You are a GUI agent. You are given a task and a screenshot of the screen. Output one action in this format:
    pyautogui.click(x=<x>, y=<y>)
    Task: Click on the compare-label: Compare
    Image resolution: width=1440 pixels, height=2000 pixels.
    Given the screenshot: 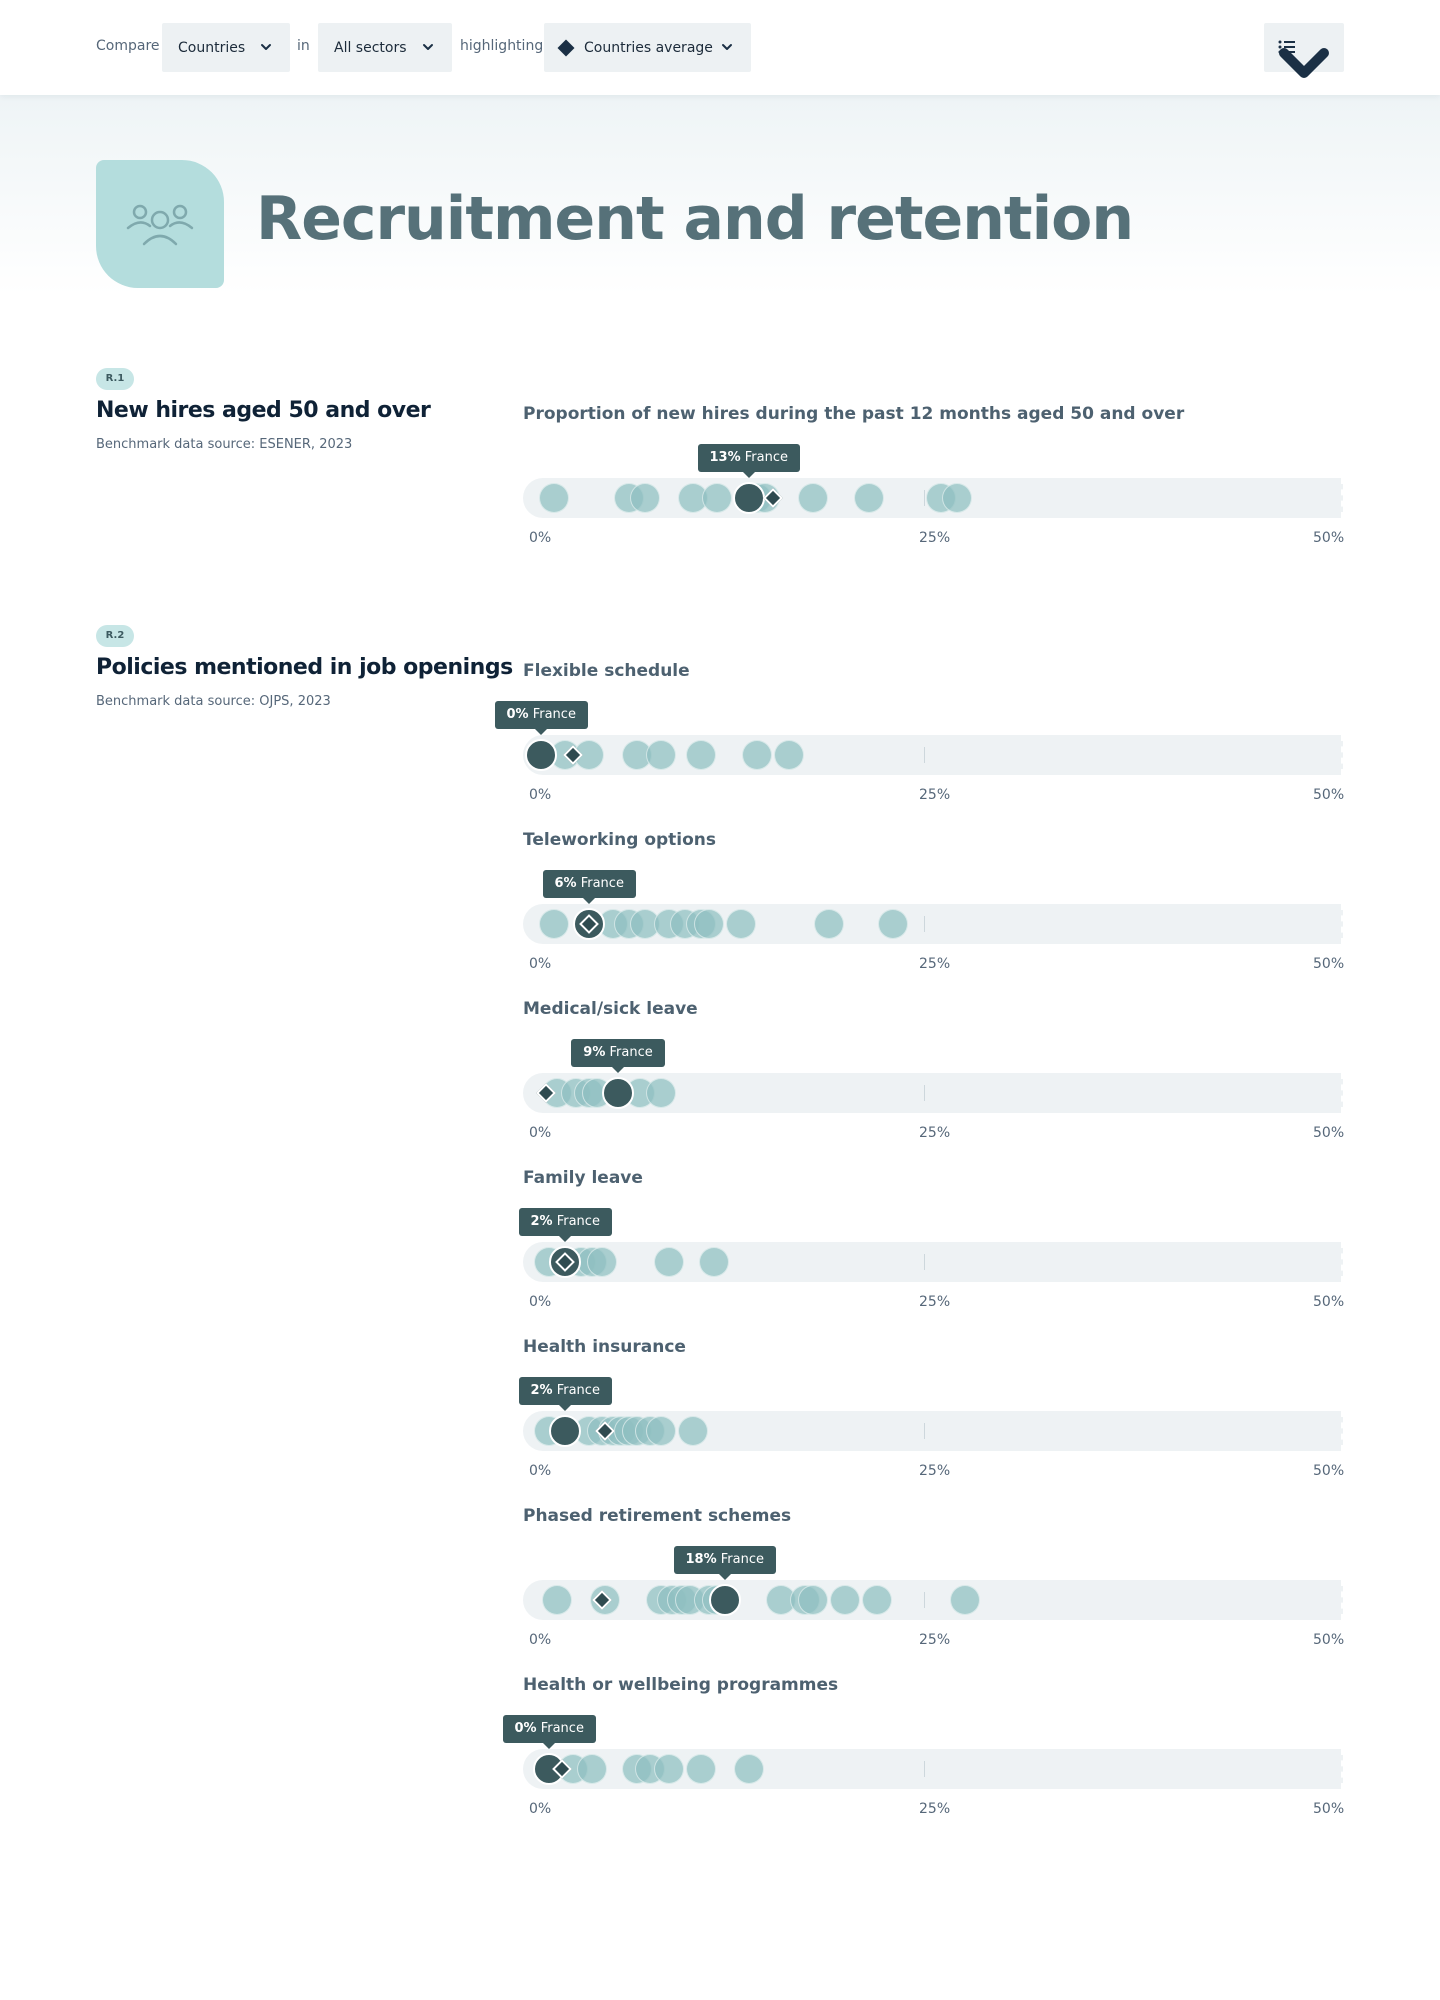 What is the action you would take?
    pyautogui.click(x=128, y=46)
    